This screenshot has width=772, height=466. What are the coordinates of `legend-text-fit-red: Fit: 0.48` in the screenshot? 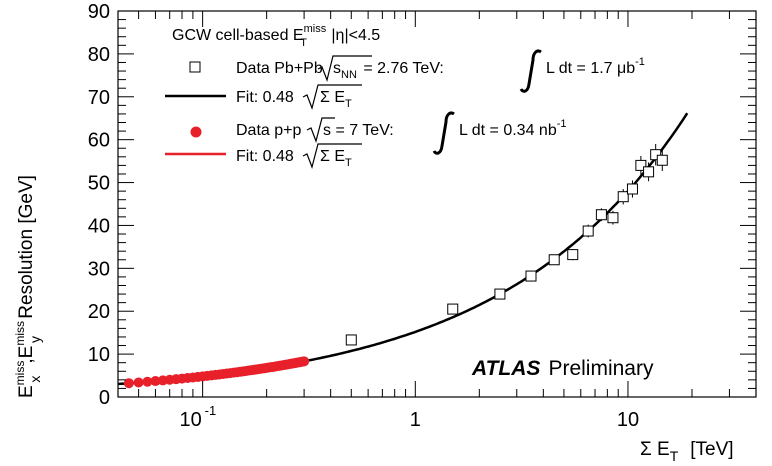 It's located at (265, 156).